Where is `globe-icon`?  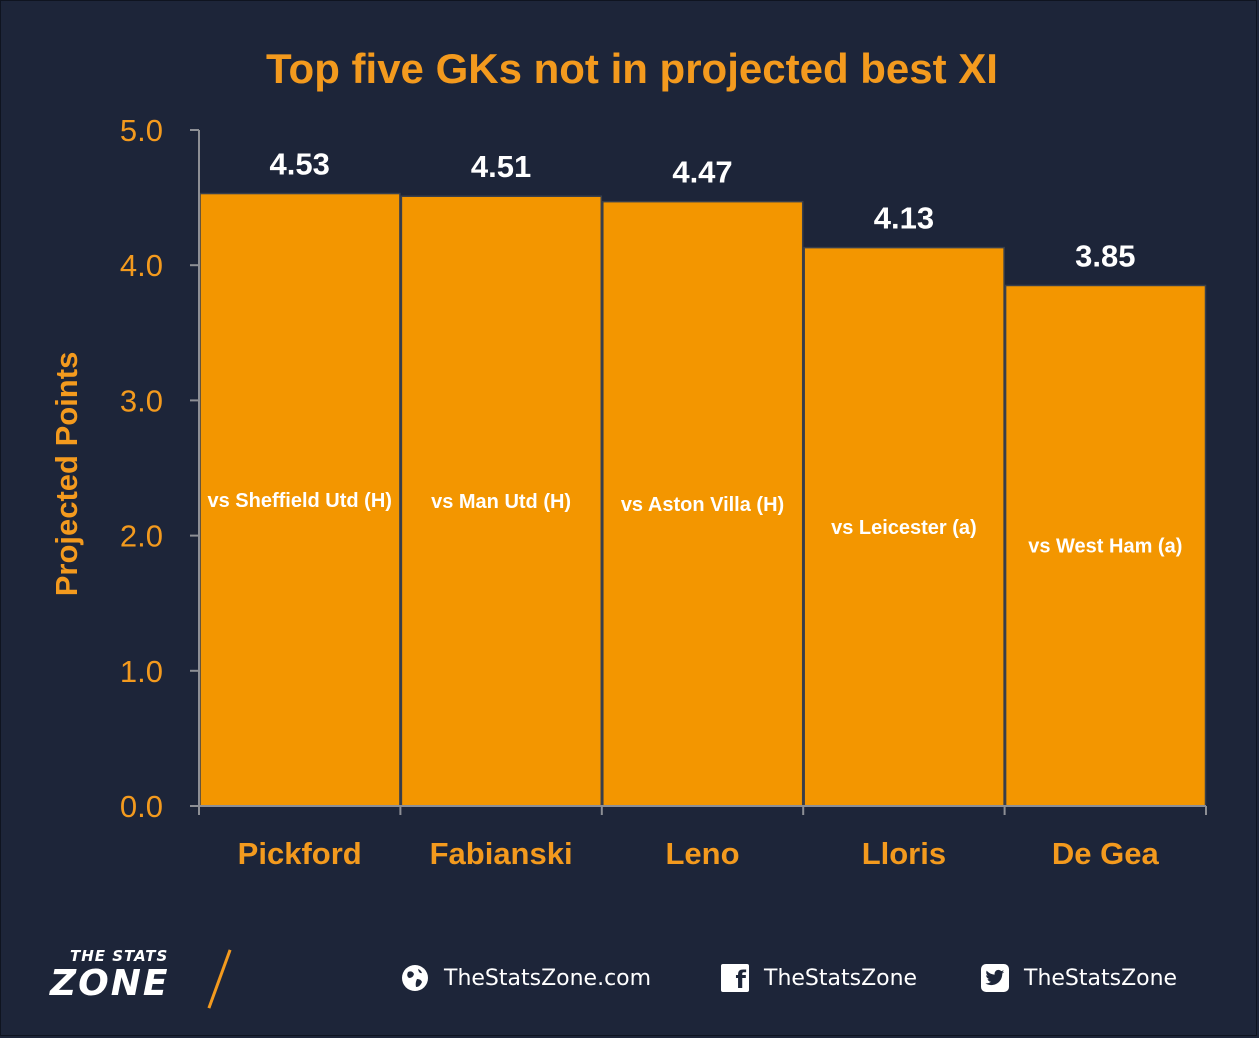 globe-icon is located at coordinates (415, 978).